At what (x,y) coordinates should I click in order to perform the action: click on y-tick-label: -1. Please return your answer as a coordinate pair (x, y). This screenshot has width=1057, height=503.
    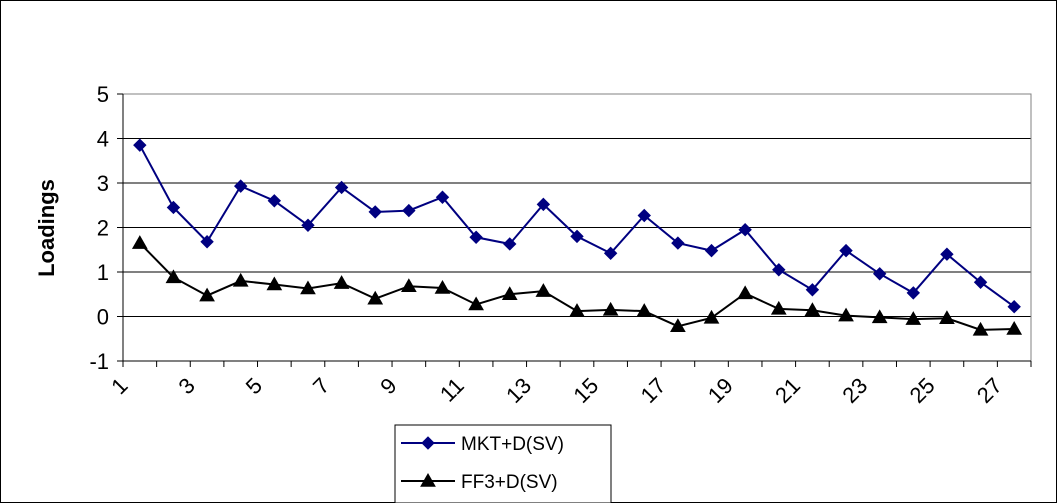
    Looking at the image, I should click on (99, 361).